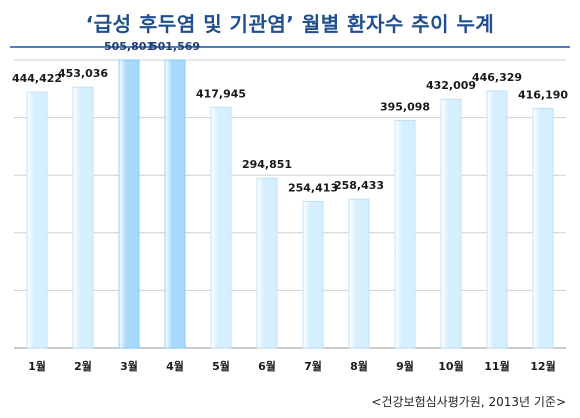 The image size is (580, 418). I want to click on data-label: 444,422, so click(37, 78).